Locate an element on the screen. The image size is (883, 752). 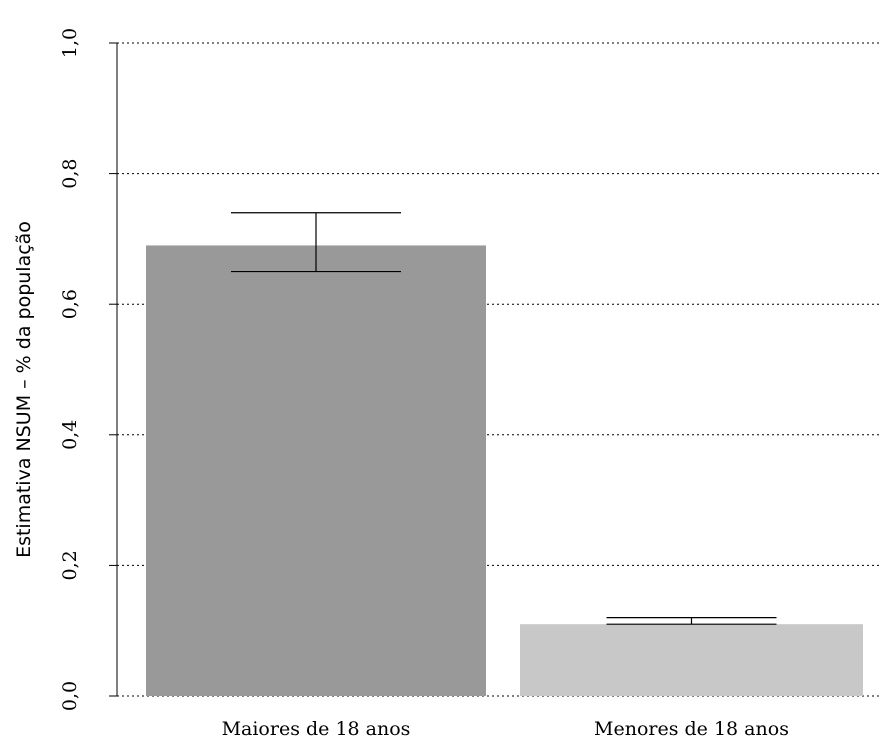
y-tick-label-3: 0,6 is located at coordinates (70, 304).